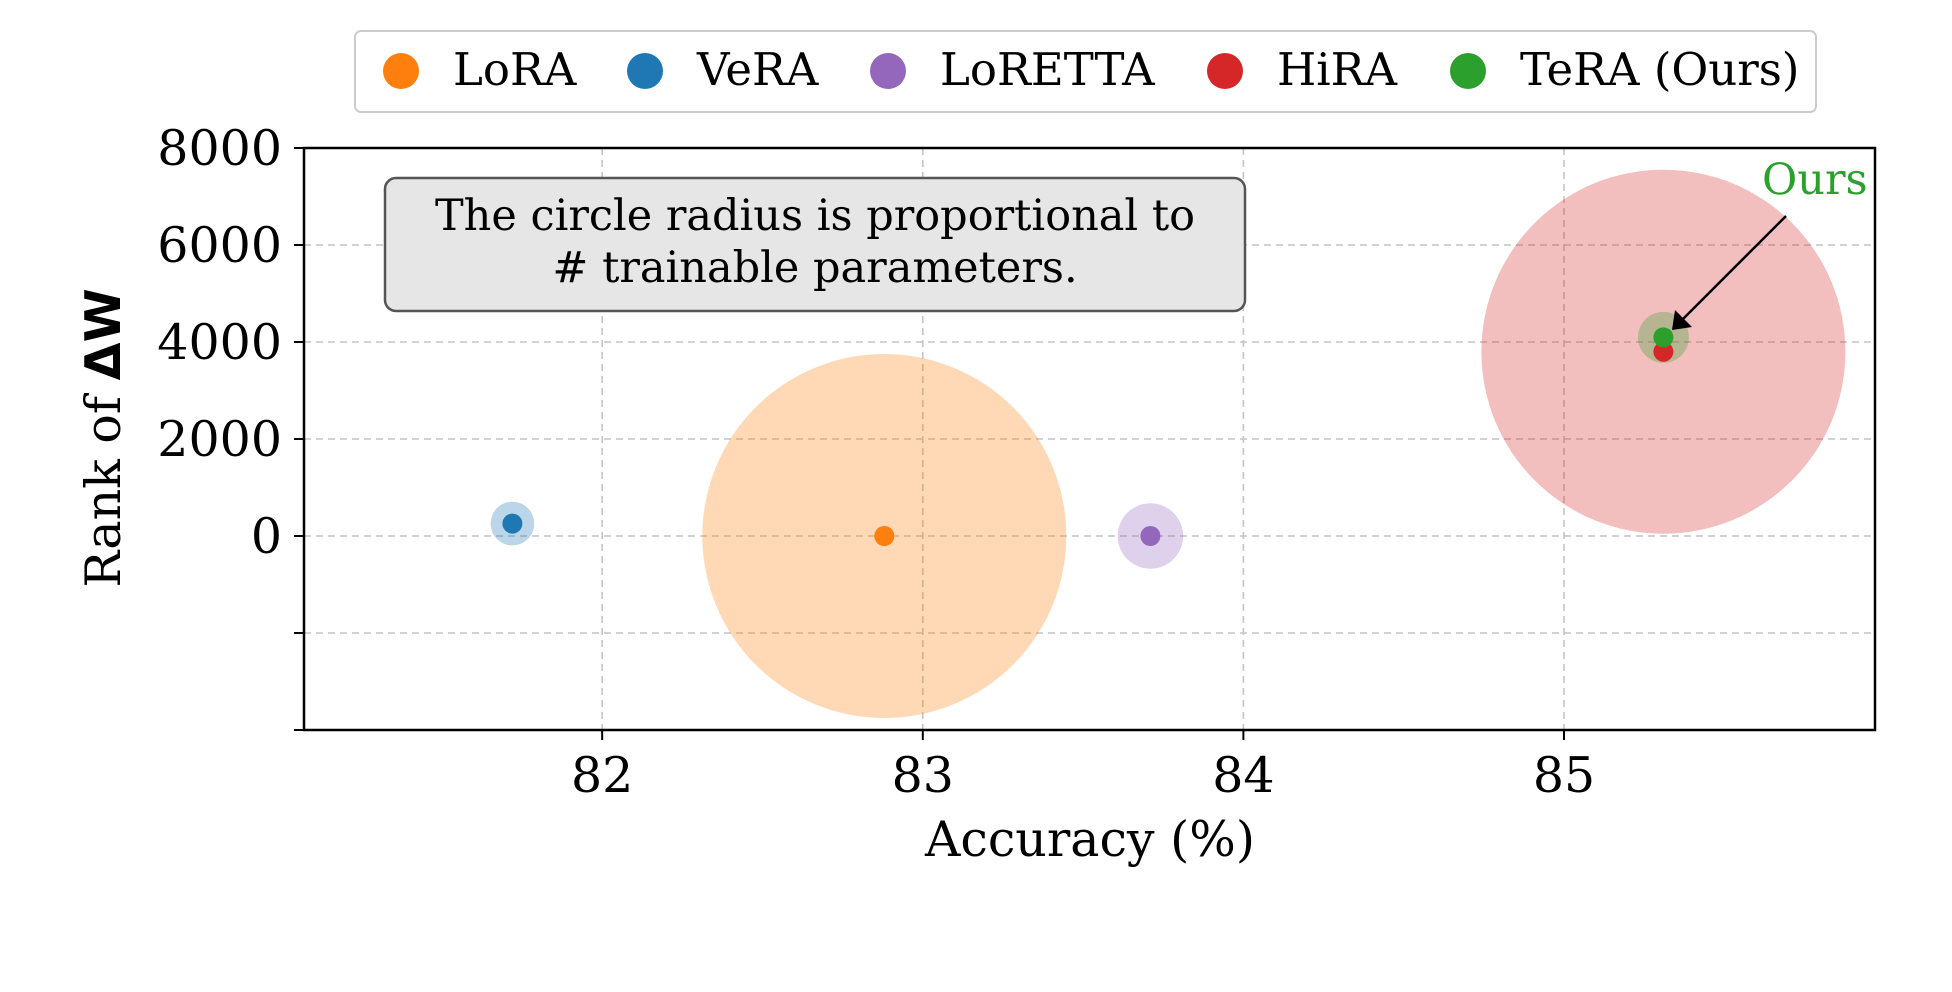 The width and height of the screenshot is (1952, 992). I want to click on point-loretta, so click(1150, 536).